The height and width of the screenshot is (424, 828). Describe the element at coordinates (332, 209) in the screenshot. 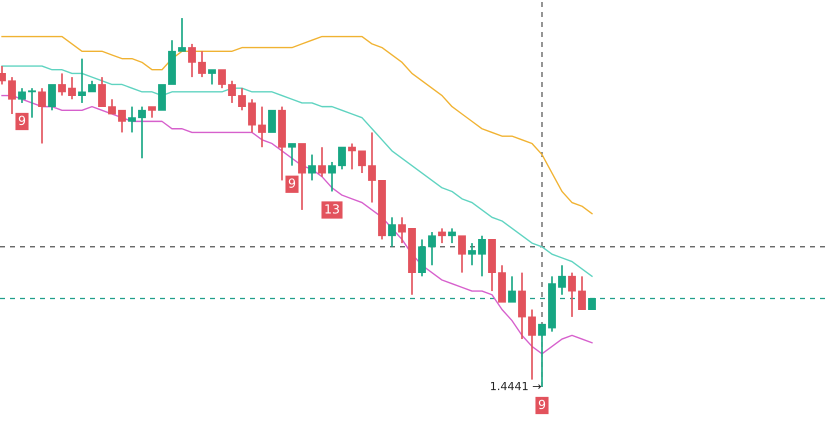

I see `annotation: 13` at that location.